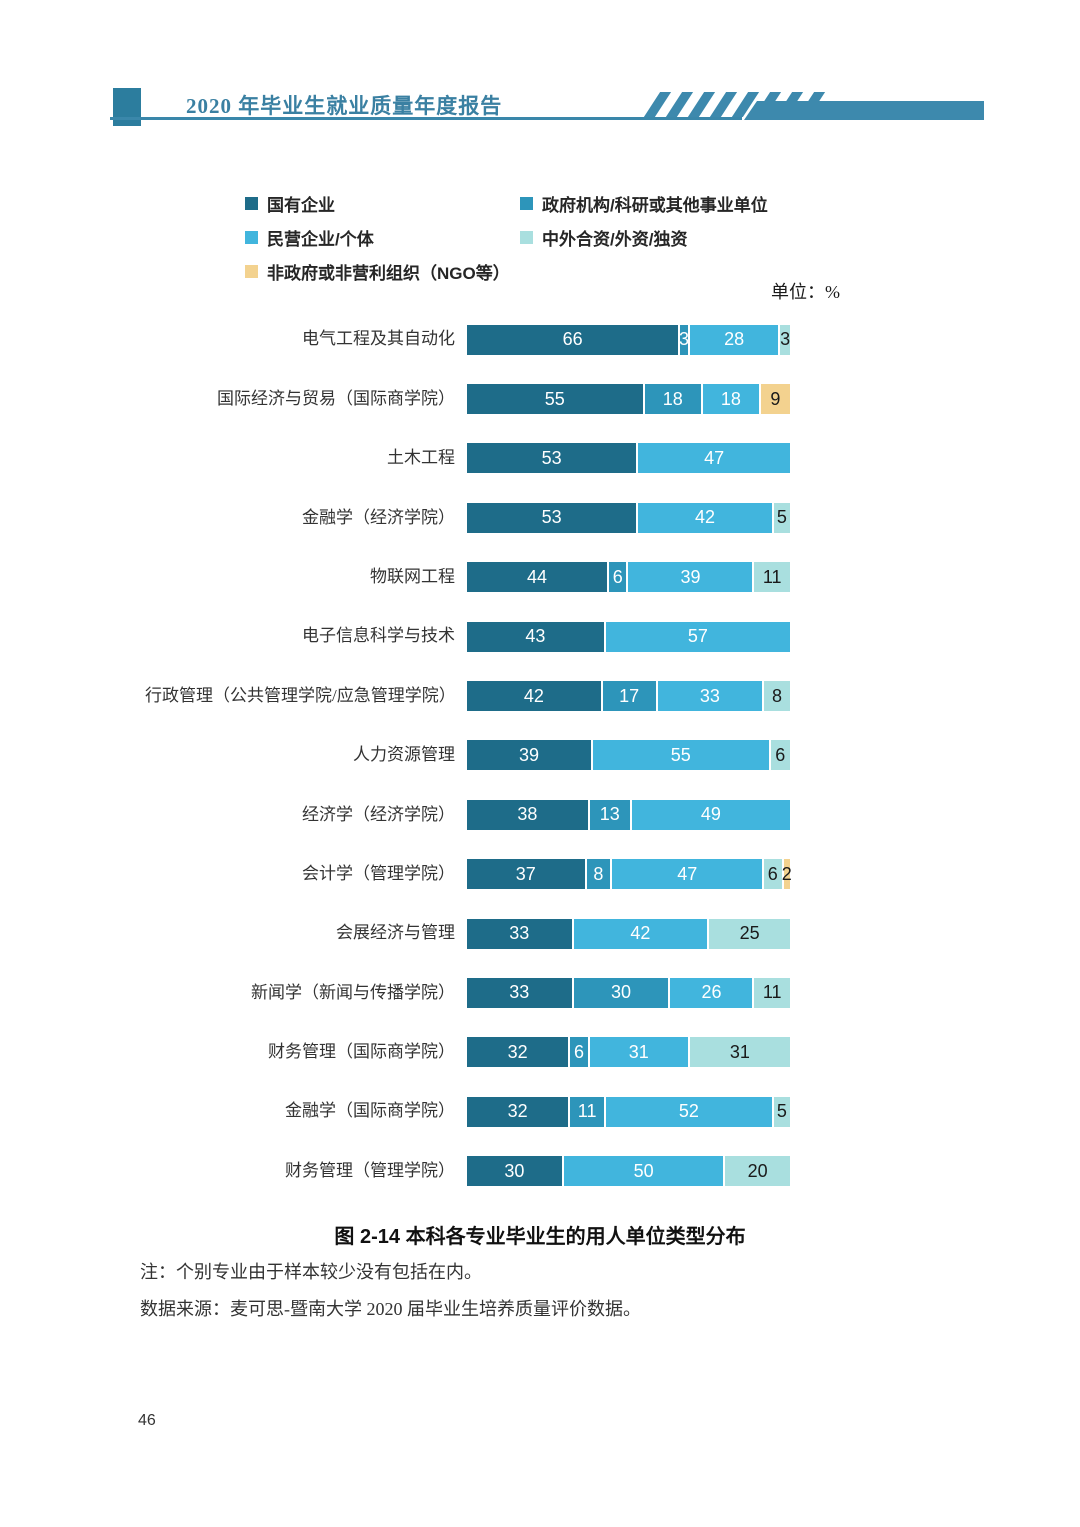  I want to click on bar-segment: 32, so click(519, 1052).